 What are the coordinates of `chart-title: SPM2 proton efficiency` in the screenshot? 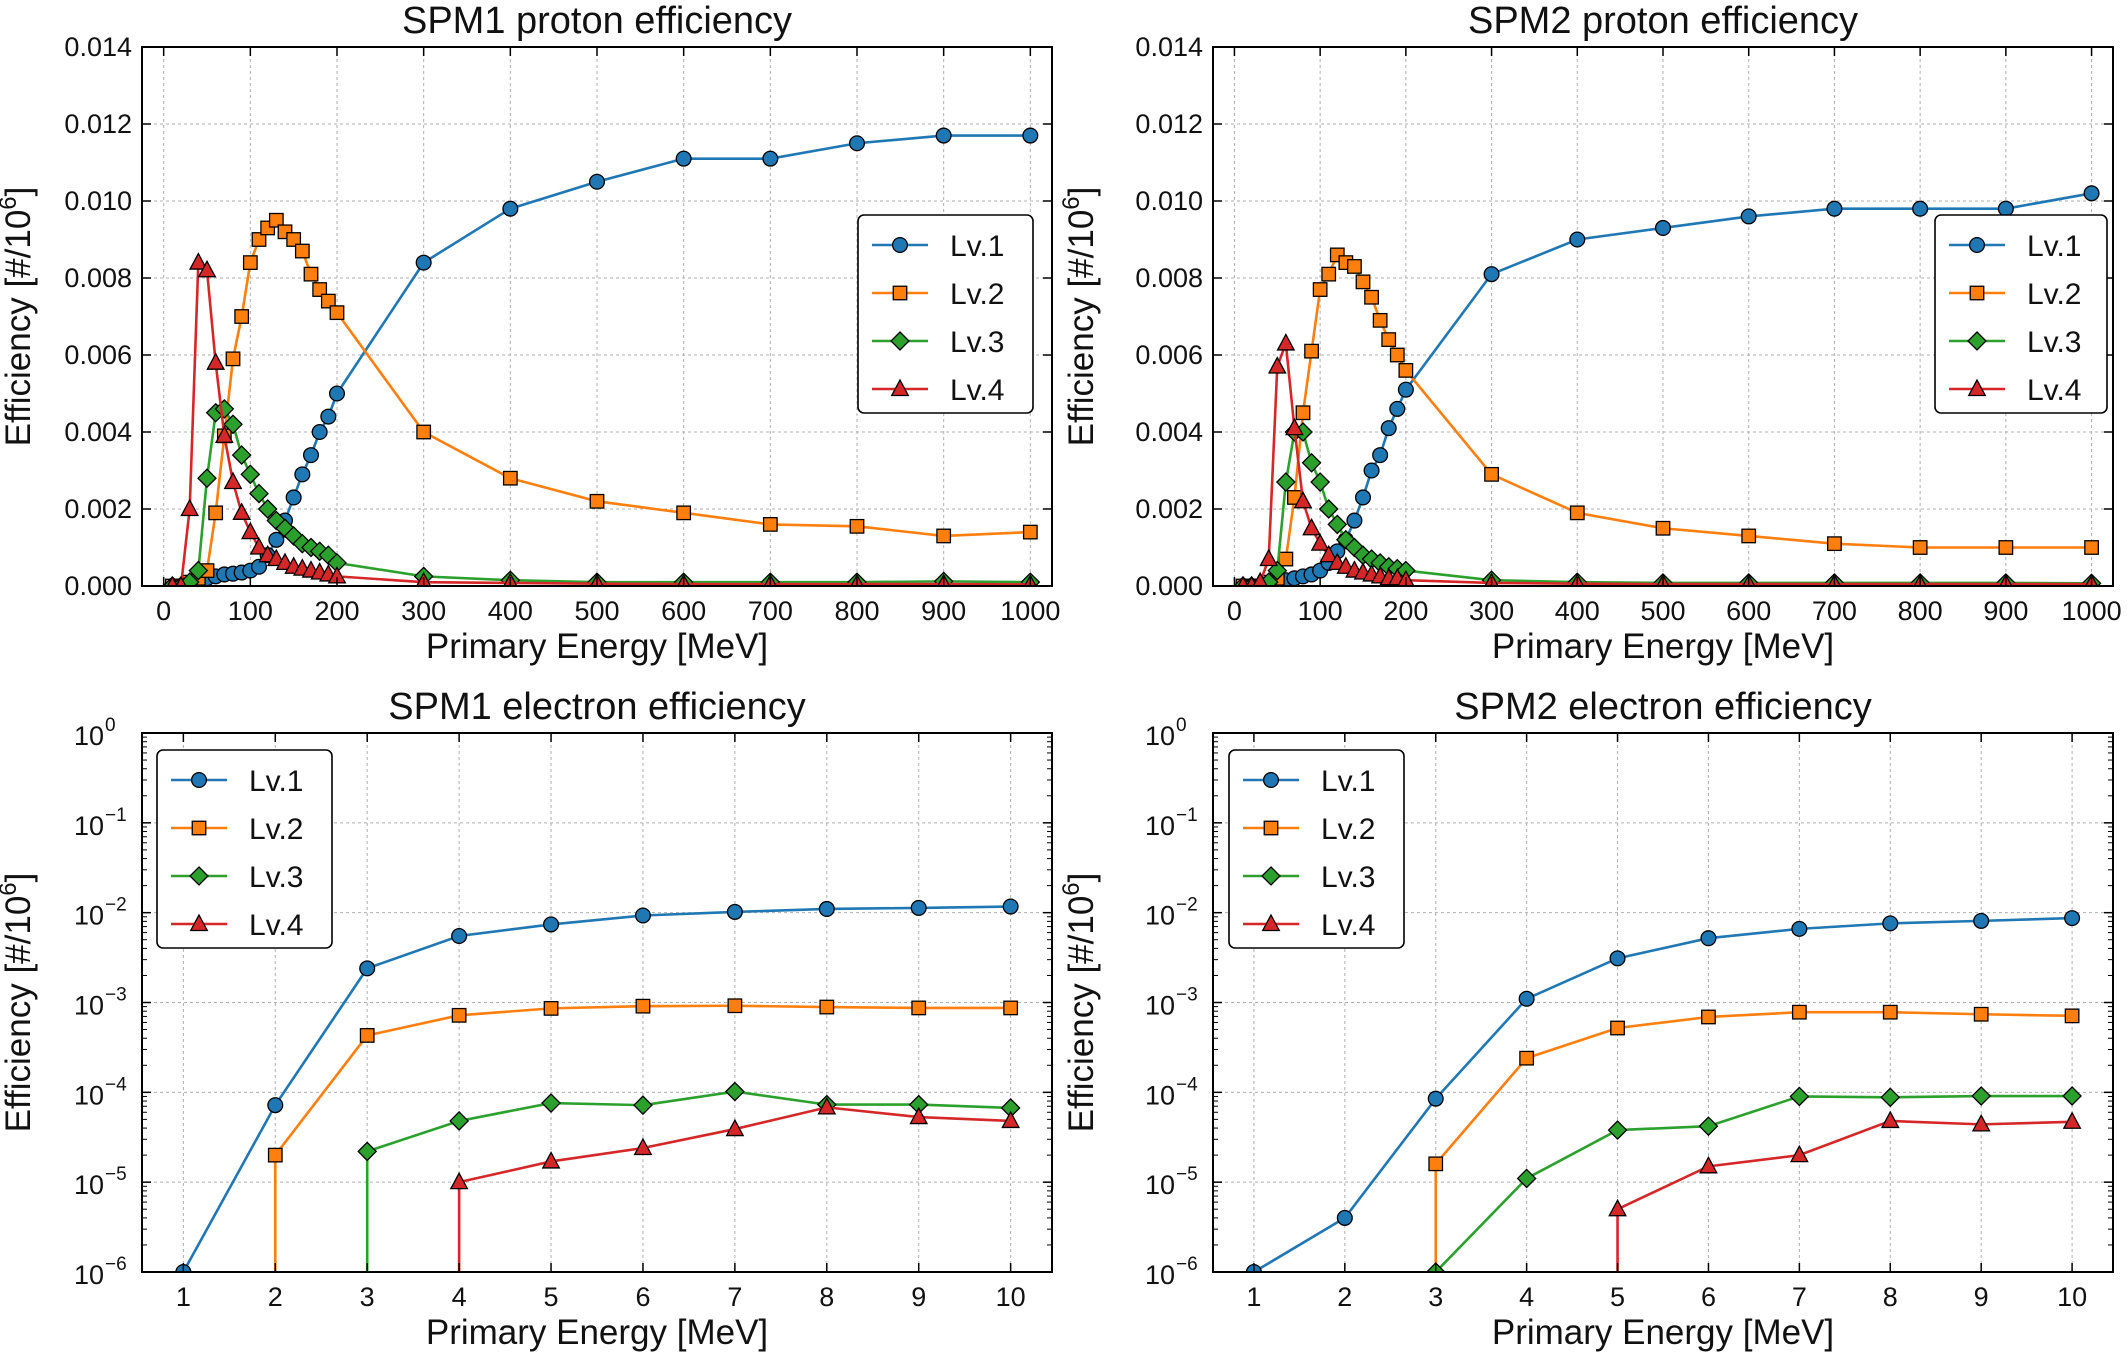 It's located at (1663, 21).